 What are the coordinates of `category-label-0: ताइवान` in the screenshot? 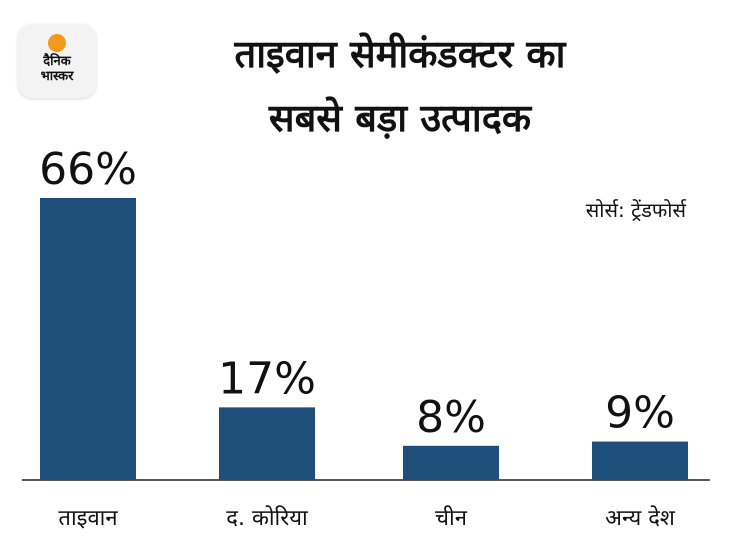 It's located at (88, 518).